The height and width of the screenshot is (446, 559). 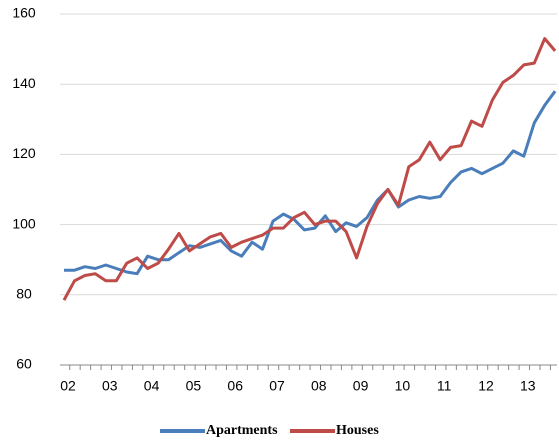 I want to click on x-tick-label: 08, so click(x=319, y=386).